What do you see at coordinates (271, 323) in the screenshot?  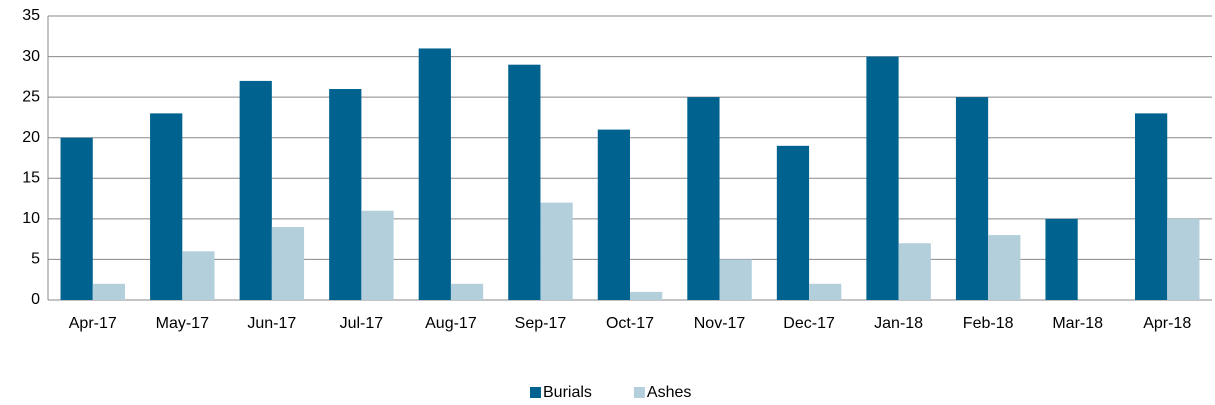 I see `x-tick-label: Jun-17` at bounding box center [271, 323].